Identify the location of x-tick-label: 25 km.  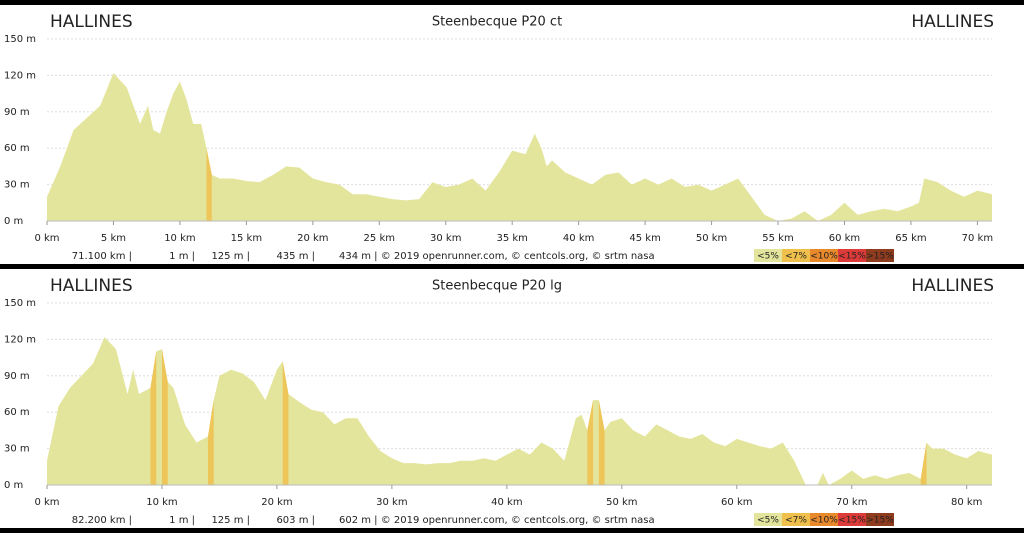
(379, 238).